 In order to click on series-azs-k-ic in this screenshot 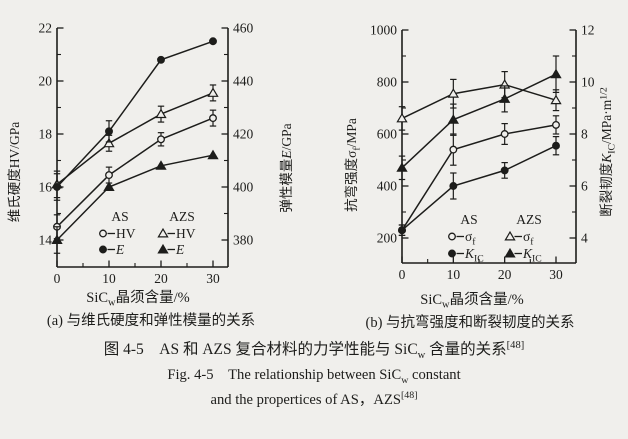, I will do `click(479, 118)`.